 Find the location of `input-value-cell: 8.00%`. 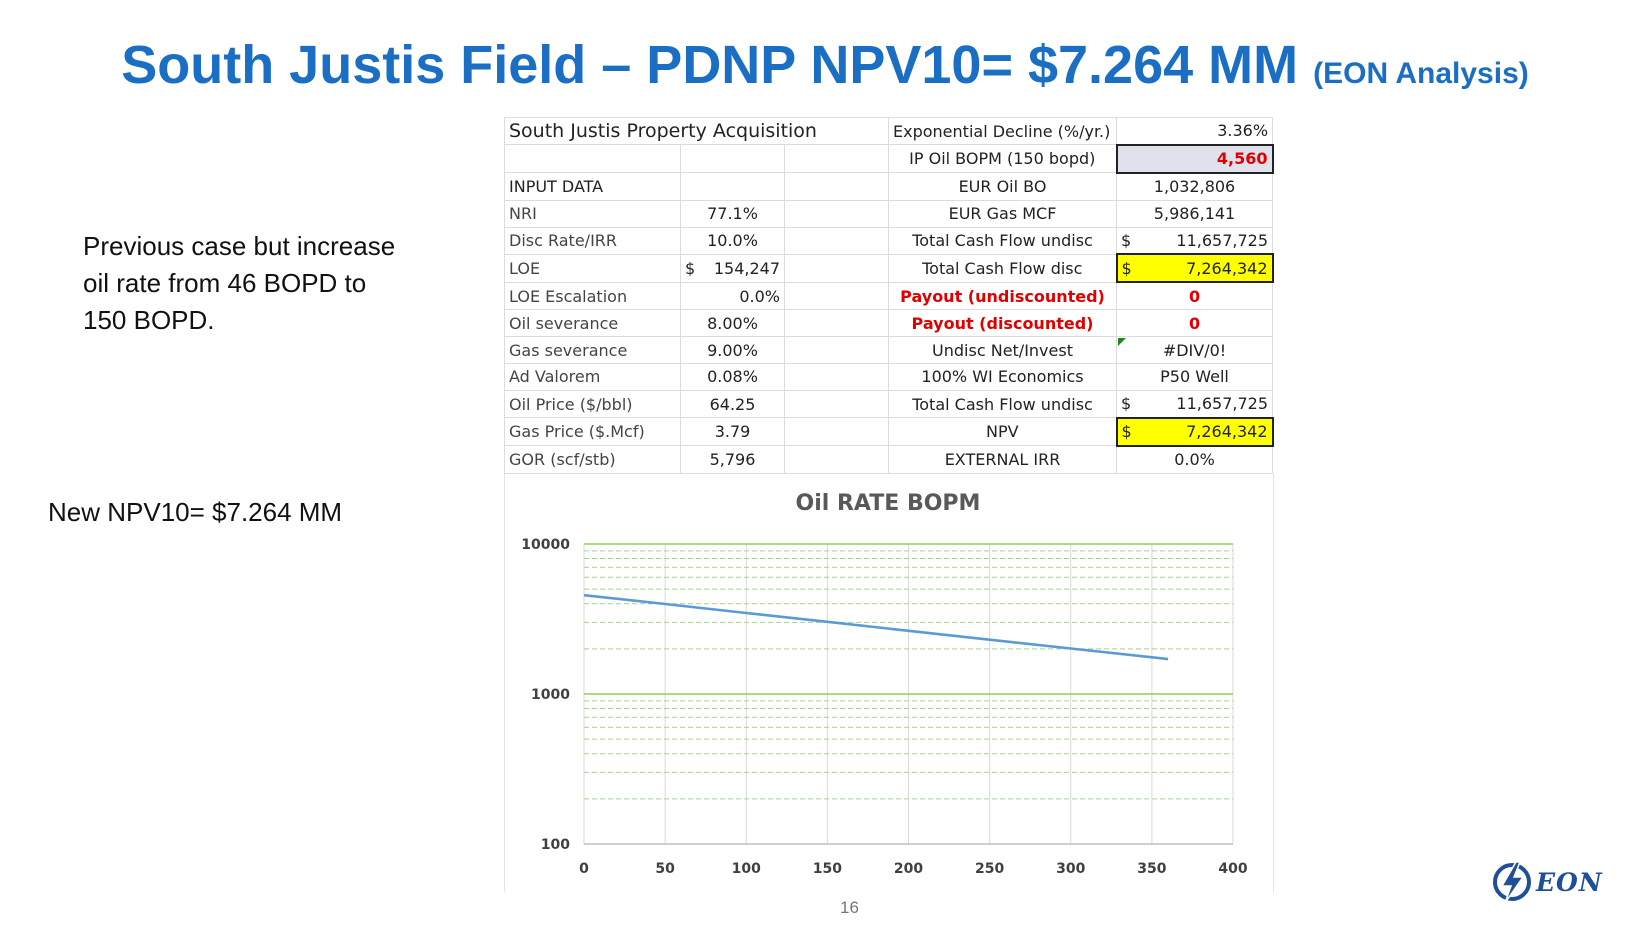

input-value-cell: 8.00% is located at coordinates (732, 323).